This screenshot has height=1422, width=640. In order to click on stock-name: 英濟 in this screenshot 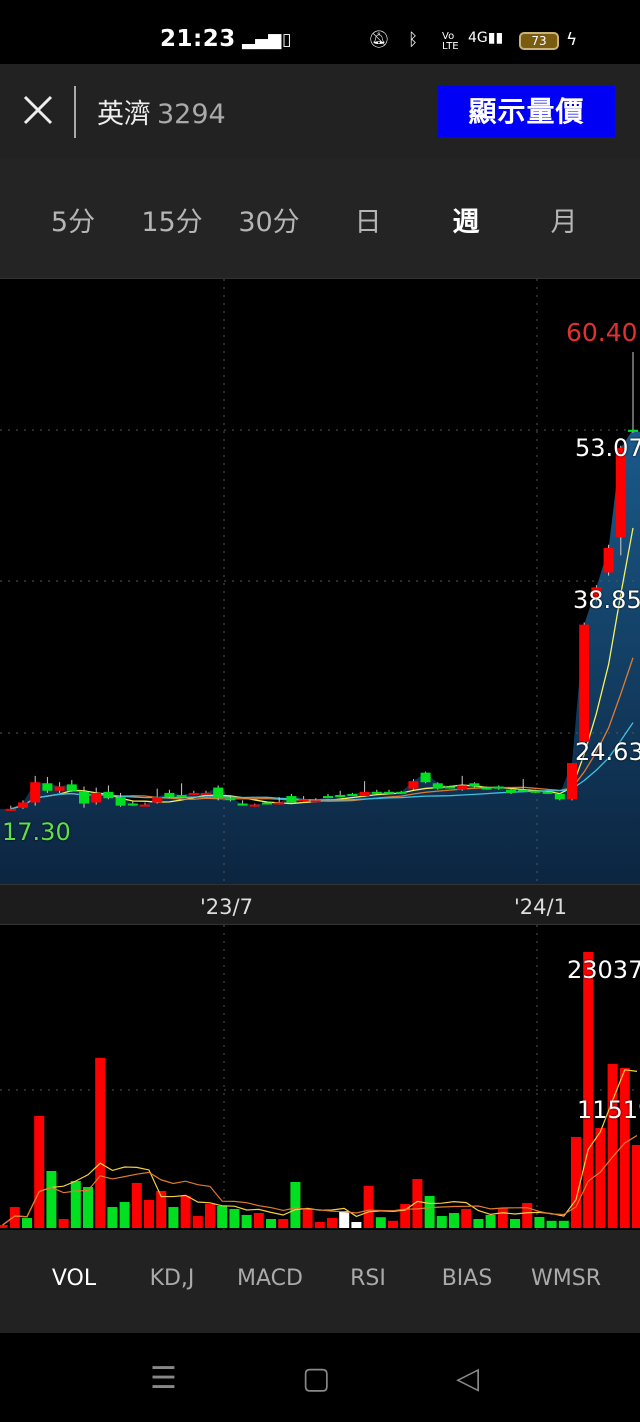, I will do `click(124, 114)`.